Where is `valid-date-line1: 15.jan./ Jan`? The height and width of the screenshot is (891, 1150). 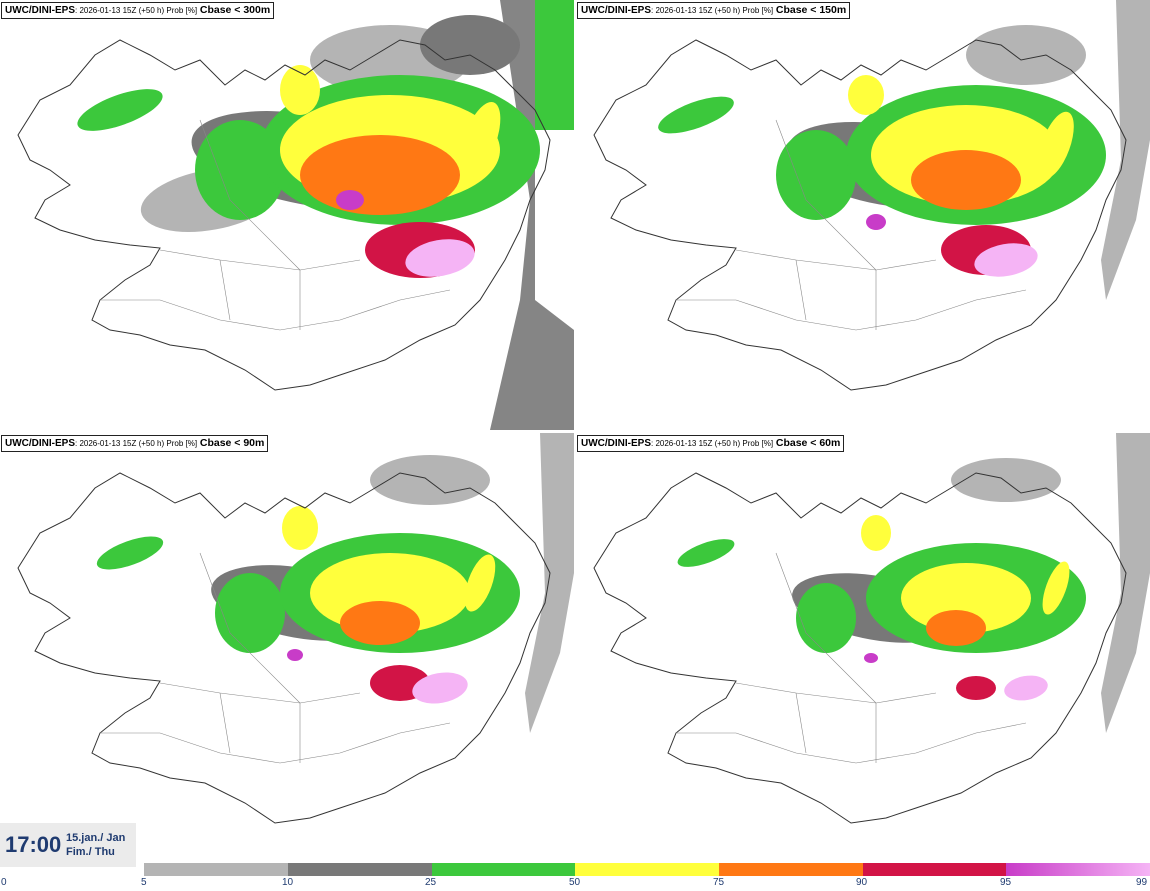 valid-date-line1: 15.jan./ Jan is located at coordinates (96, 838).